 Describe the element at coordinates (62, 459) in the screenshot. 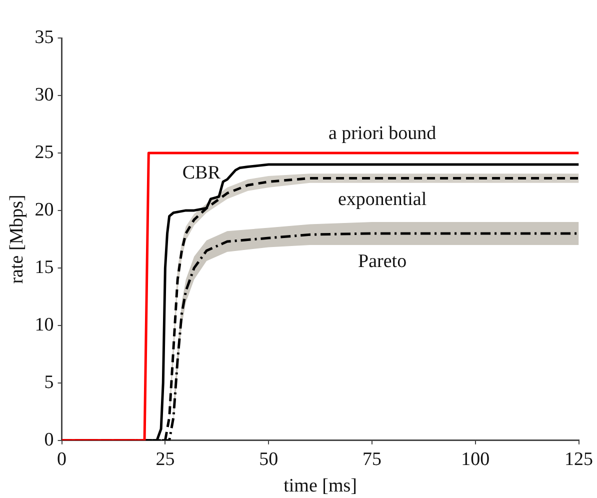

I see `x-tick-label: 0` at that location.